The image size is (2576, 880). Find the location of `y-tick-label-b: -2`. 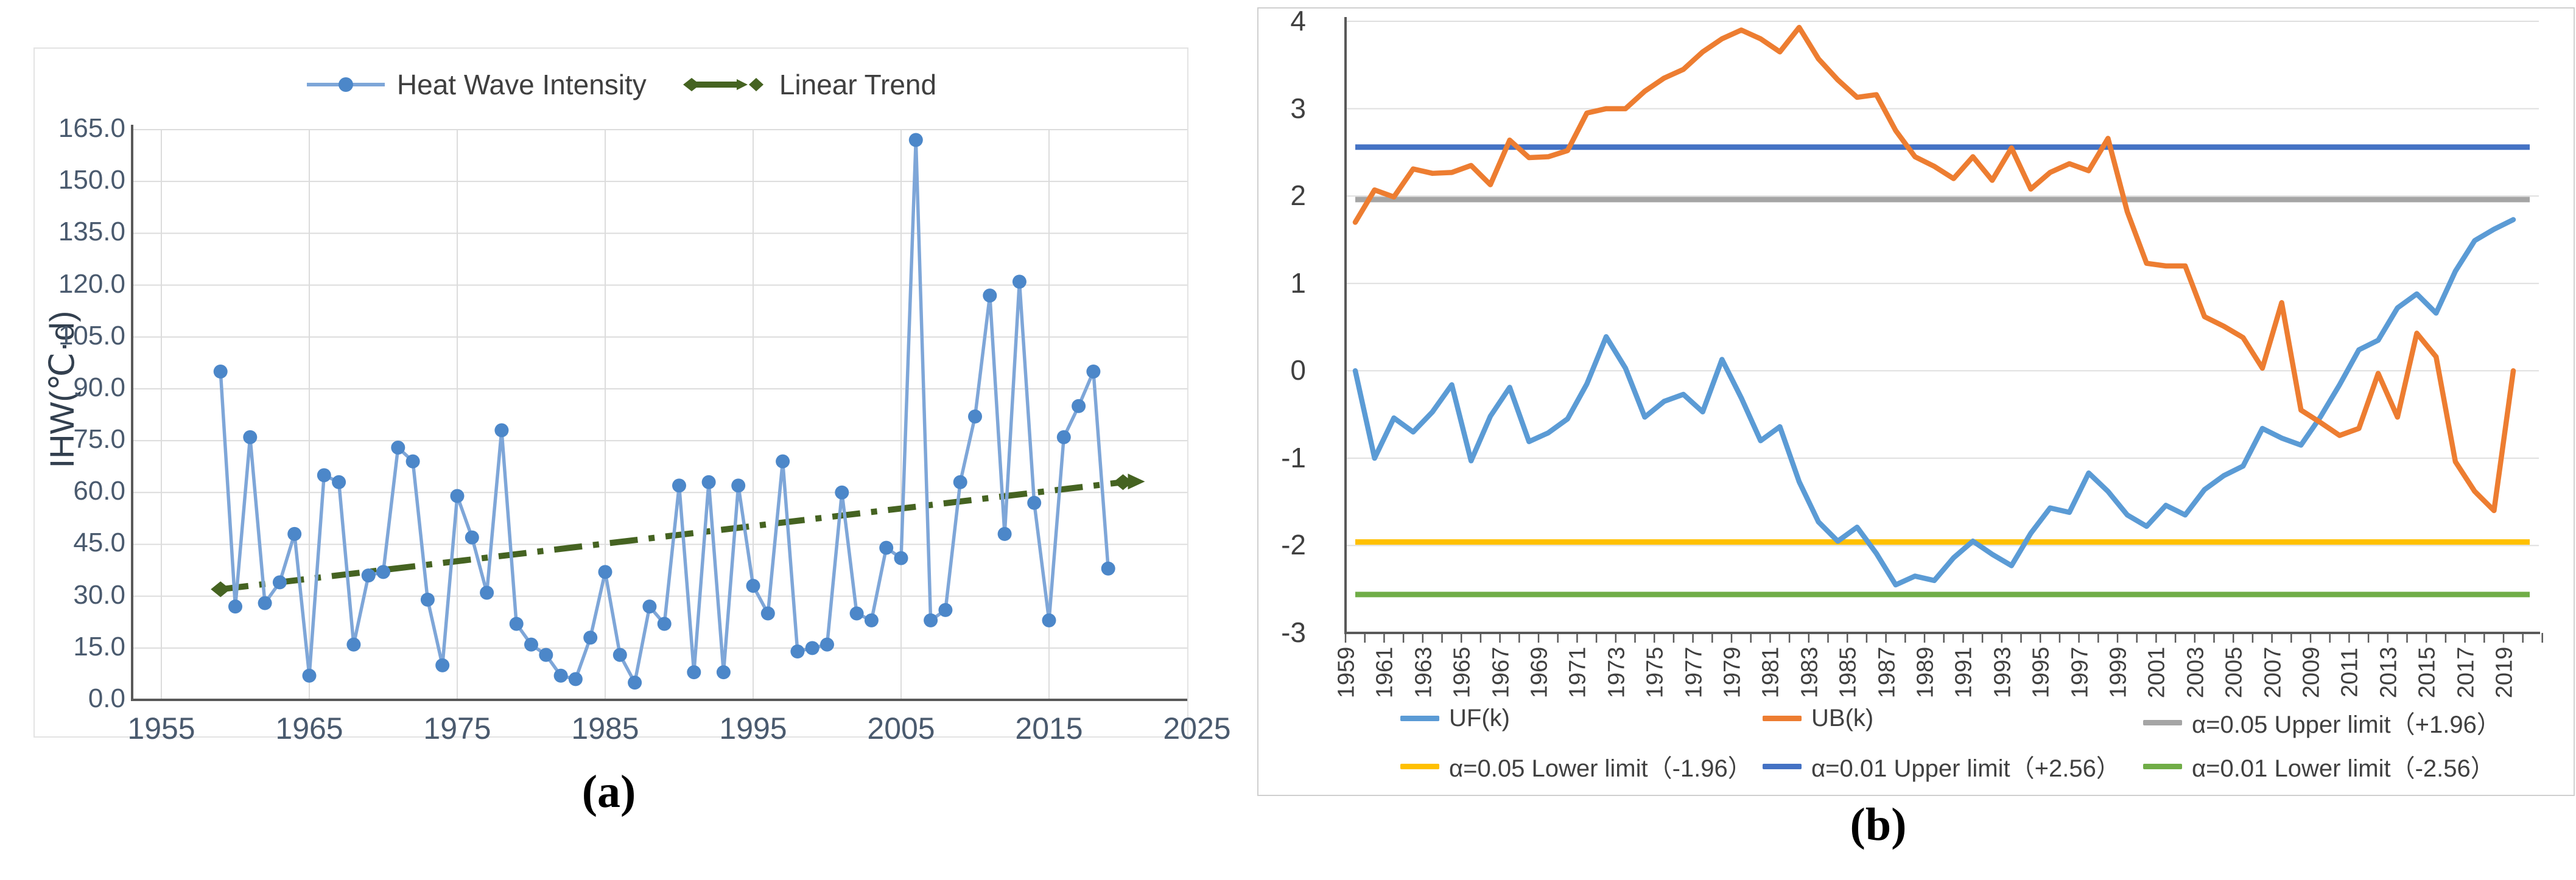

y-tick-label-b: -2 is located at coordinates (1293, 545).